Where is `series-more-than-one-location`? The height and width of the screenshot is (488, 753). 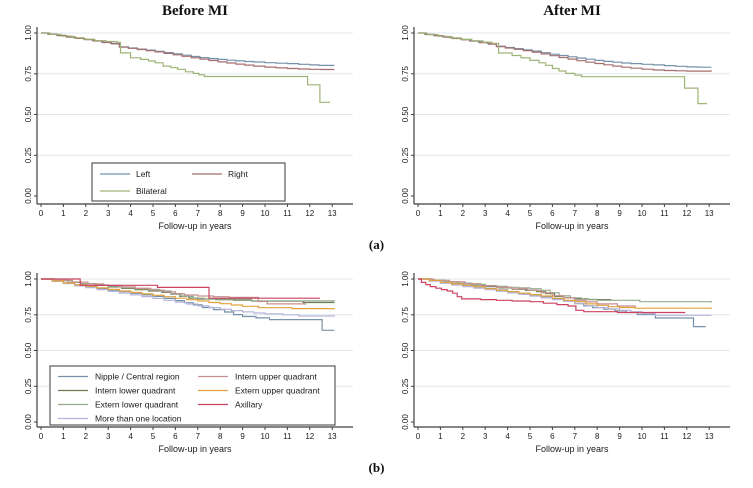 series-more-than-one-location is located at coordinates (188, 297).